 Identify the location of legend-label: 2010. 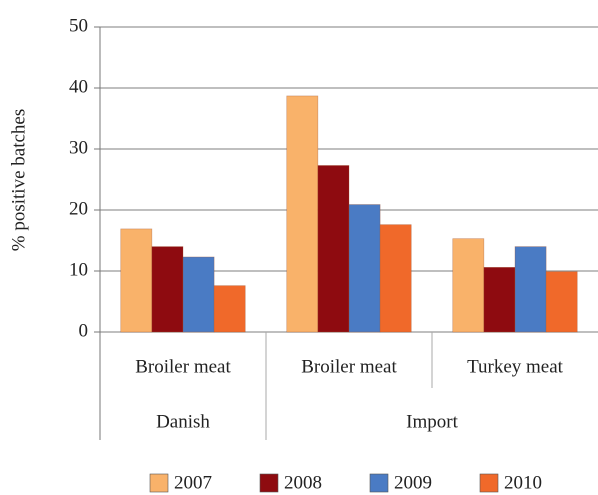
(523, 482).